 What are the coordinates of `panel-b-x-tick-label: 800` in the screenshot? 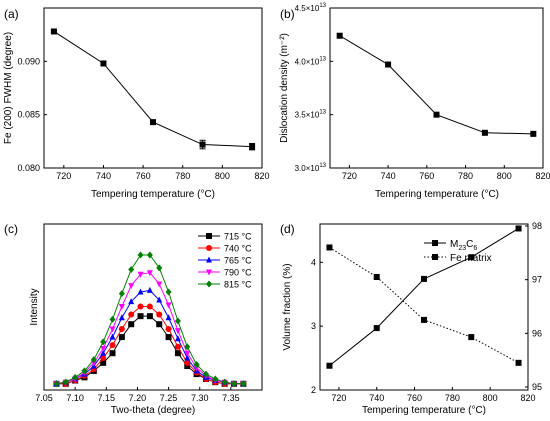 It's located at (504, 176).